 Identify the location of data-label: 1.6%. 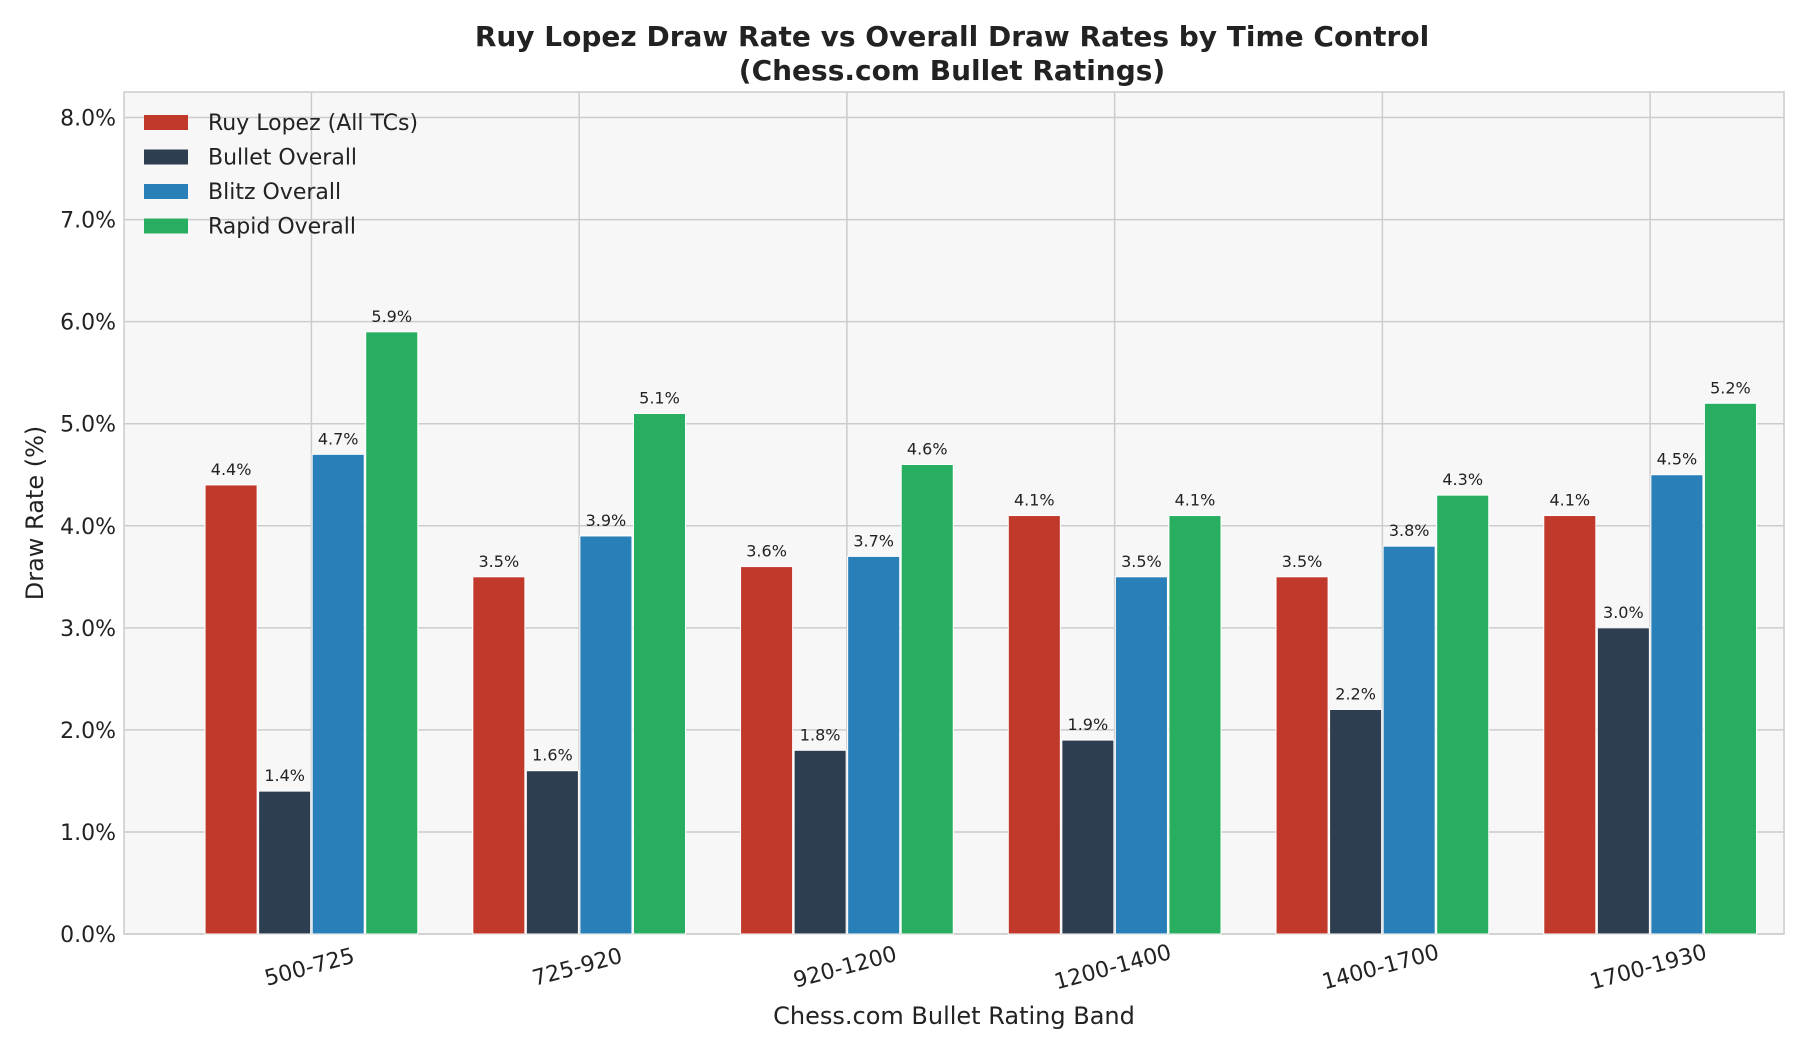
(552, 755).